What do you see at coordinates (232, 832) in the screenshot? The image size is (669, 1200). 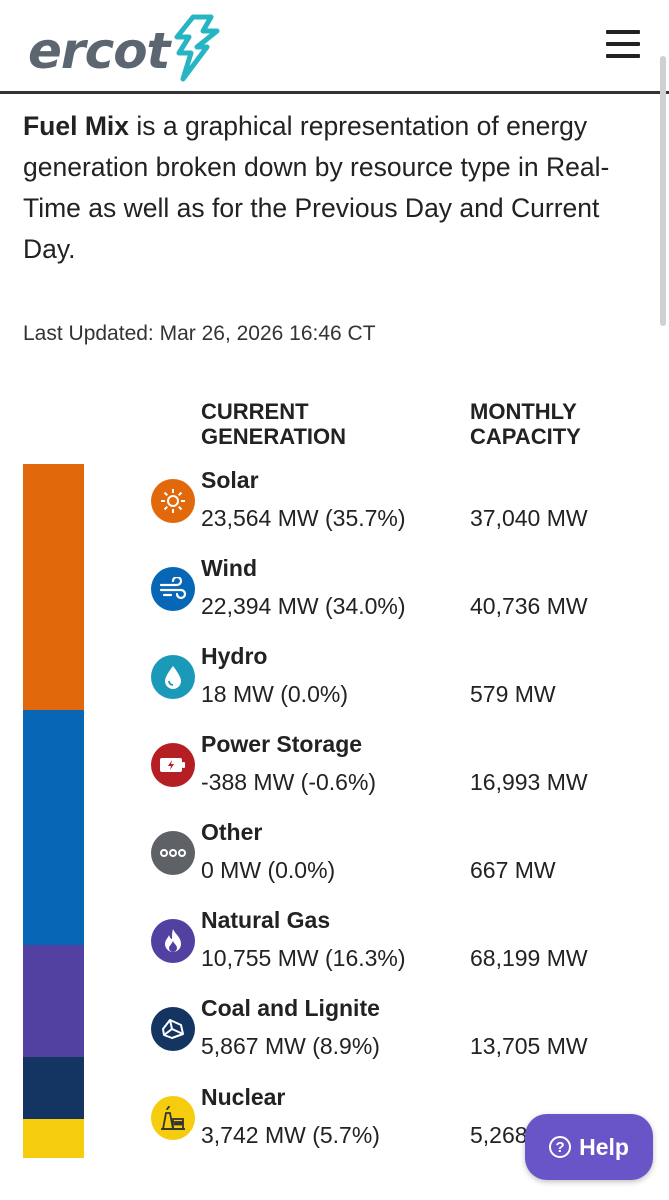 I see `fuel-name: Other` at bounding box center [232, 832].